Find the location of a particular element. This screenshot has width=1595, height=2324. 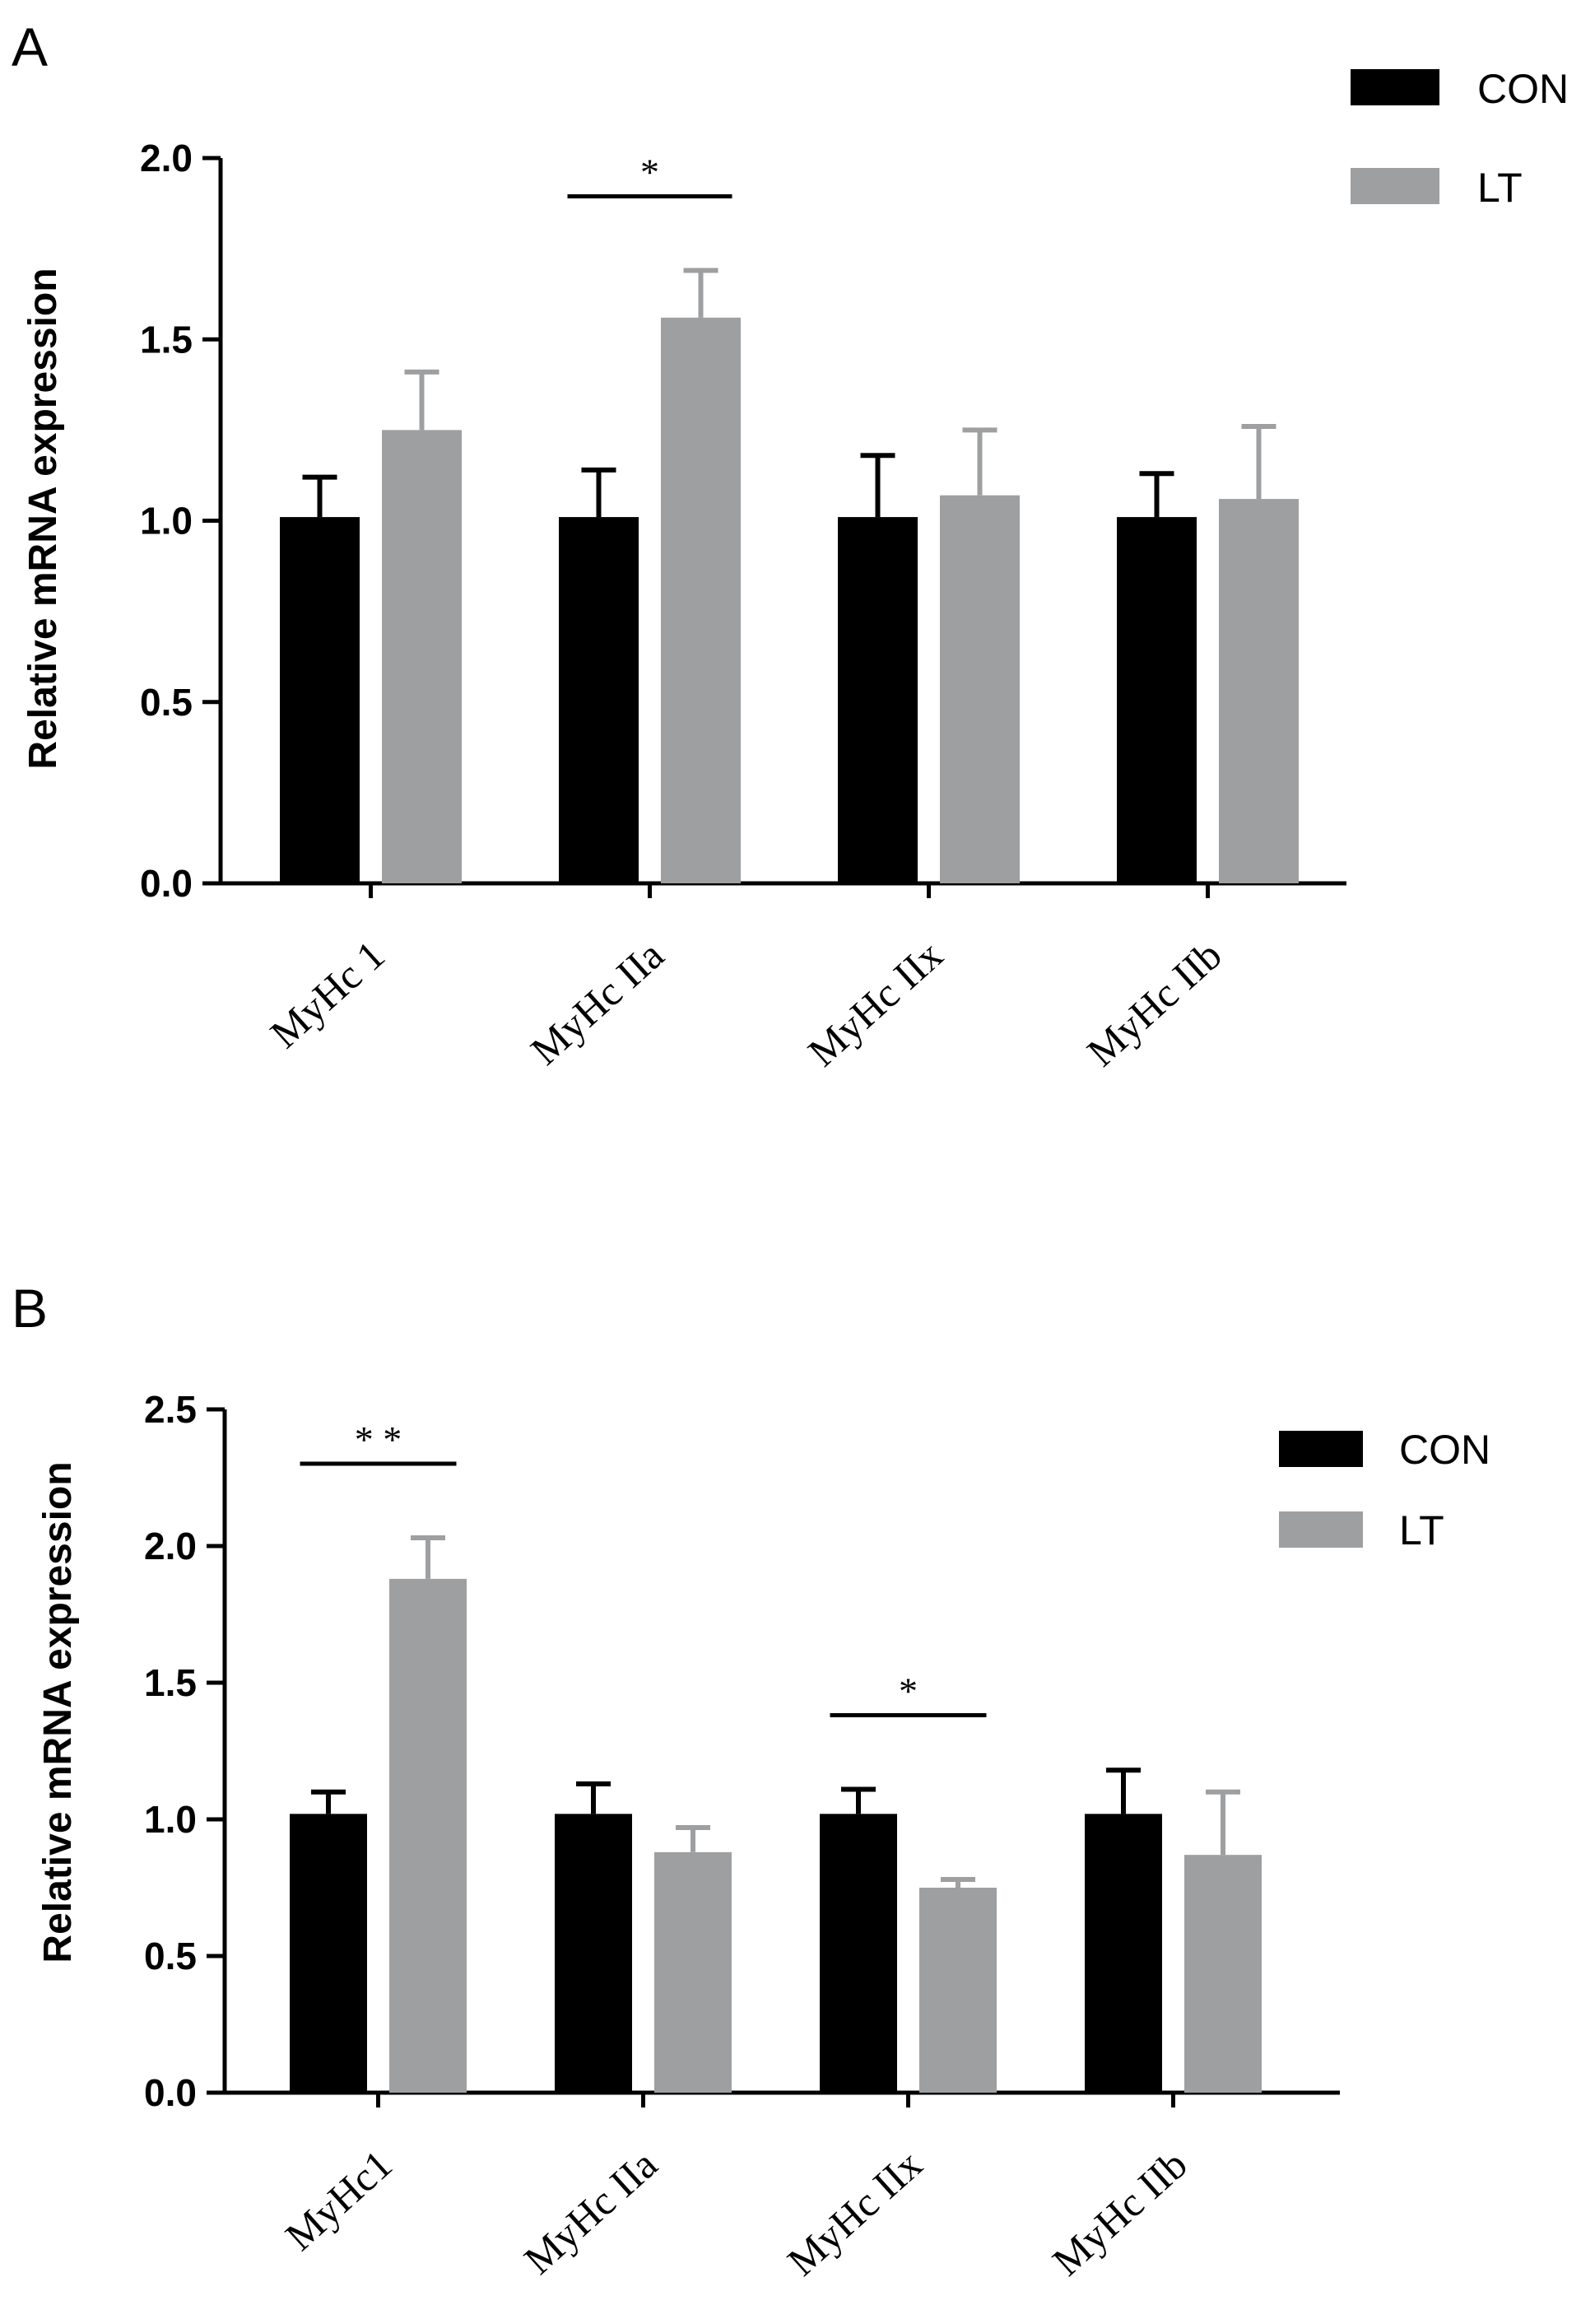

y-tick-label-a: 2.0 is located at coordinates (166, 158).